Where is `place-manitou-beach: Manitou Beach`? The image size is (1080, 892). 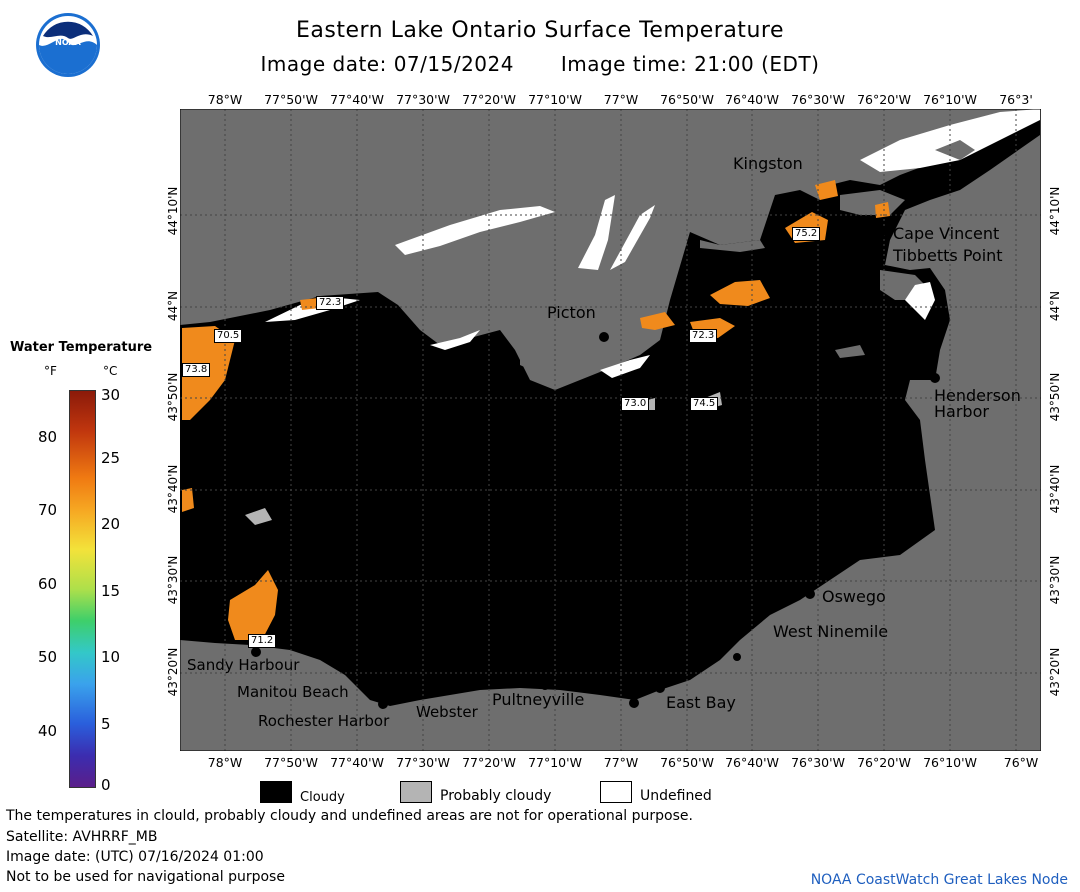
place-manitou-beach: Manitou Beach is located at coordinates (293, 692).